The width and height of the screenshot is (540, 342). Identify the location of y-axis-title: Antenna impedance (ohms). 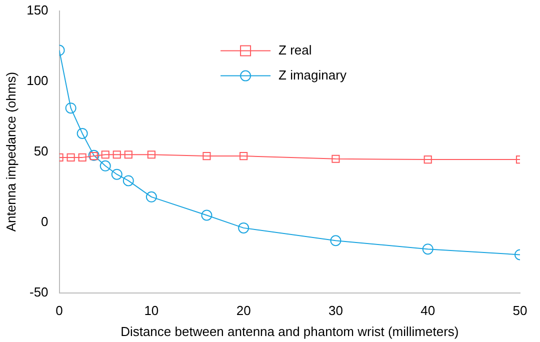
(10, 152).